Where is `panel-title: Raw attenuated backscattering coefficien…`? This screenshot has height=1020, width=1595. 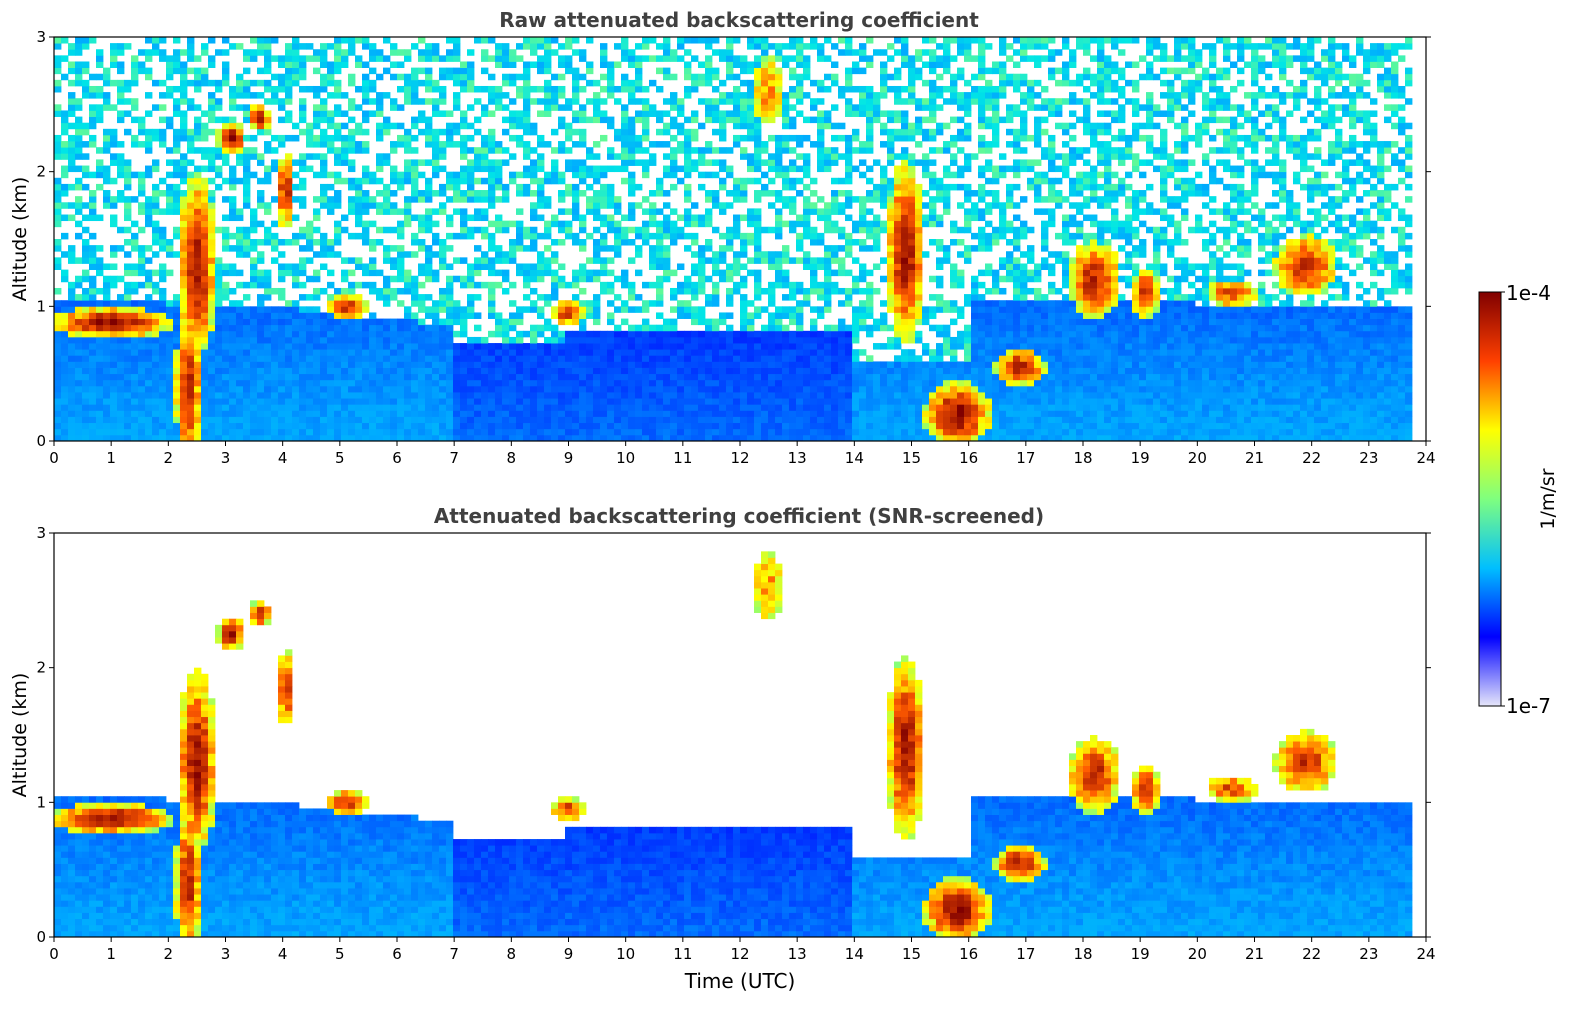
panel-title: Raw attenuated backscattering coefficien… is located at coordinates (739, 20).